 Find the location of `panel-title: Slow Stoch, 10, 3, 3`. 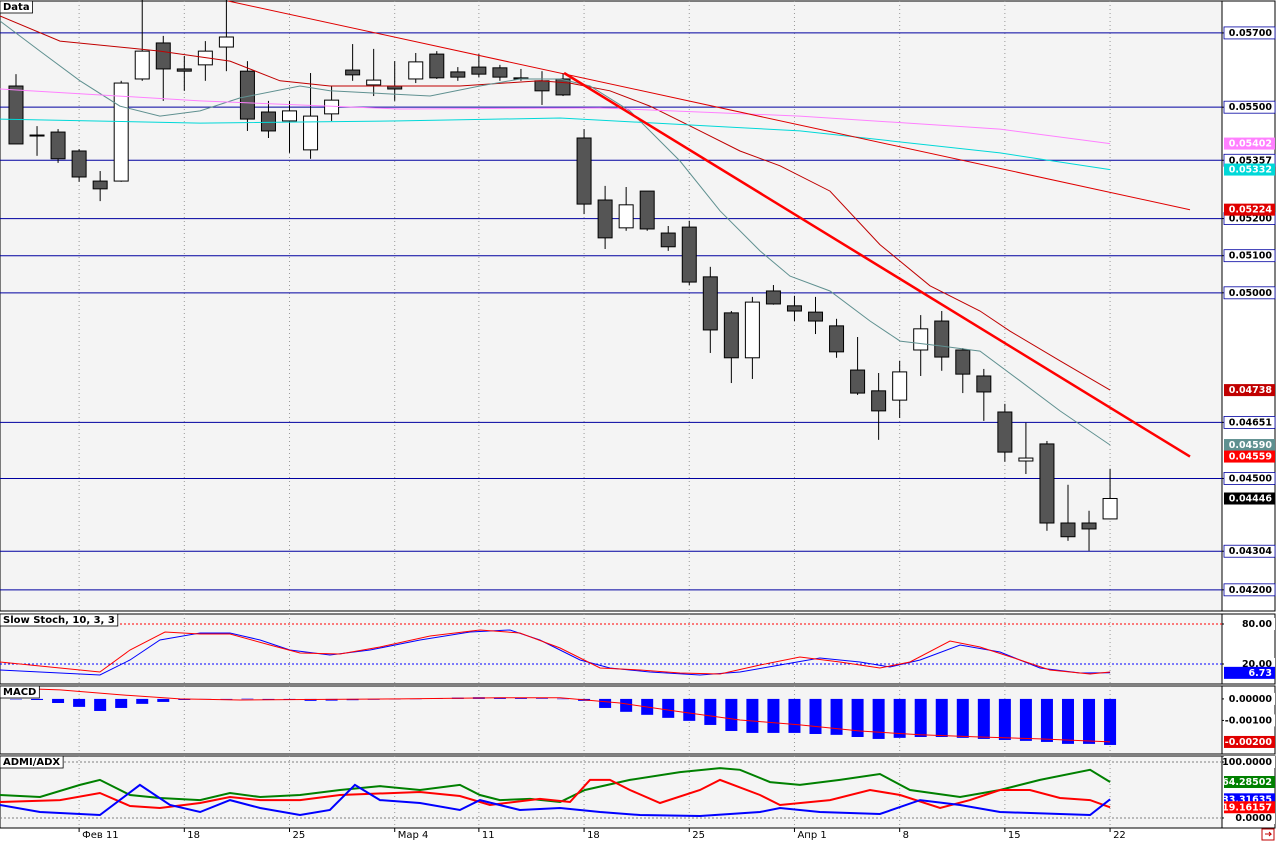

panel-title: Slow Stoch, 10, 3, 3 is located at coordinates (59, 620).